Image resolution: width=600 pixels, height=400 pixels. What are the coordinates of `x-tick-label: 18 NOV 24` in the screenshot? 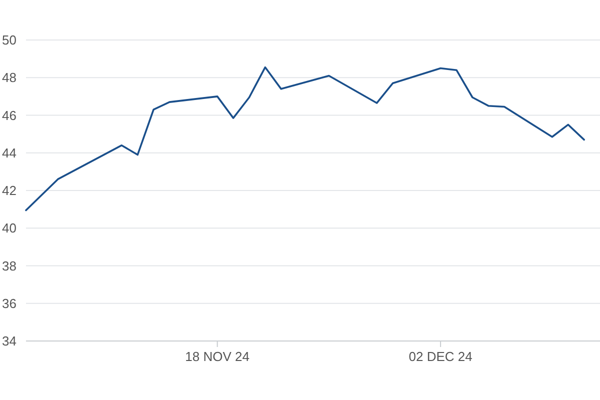 It's located at (217, 356).